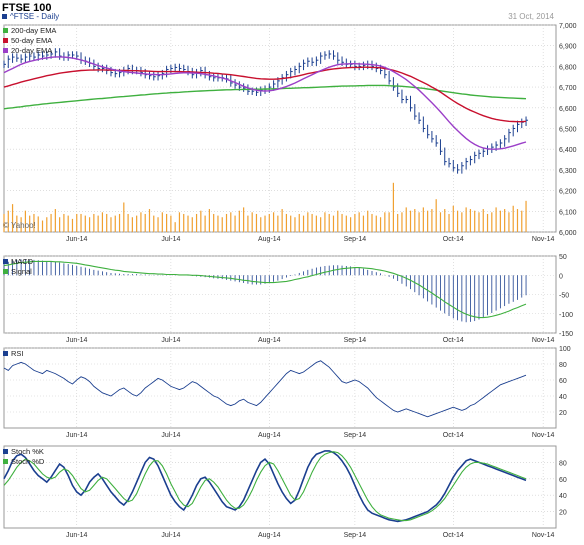 This screenshot has width=584, height=545. Describe the element at coordinates (4, 16) in the screenshot. I see `ticker-marker` at that location.